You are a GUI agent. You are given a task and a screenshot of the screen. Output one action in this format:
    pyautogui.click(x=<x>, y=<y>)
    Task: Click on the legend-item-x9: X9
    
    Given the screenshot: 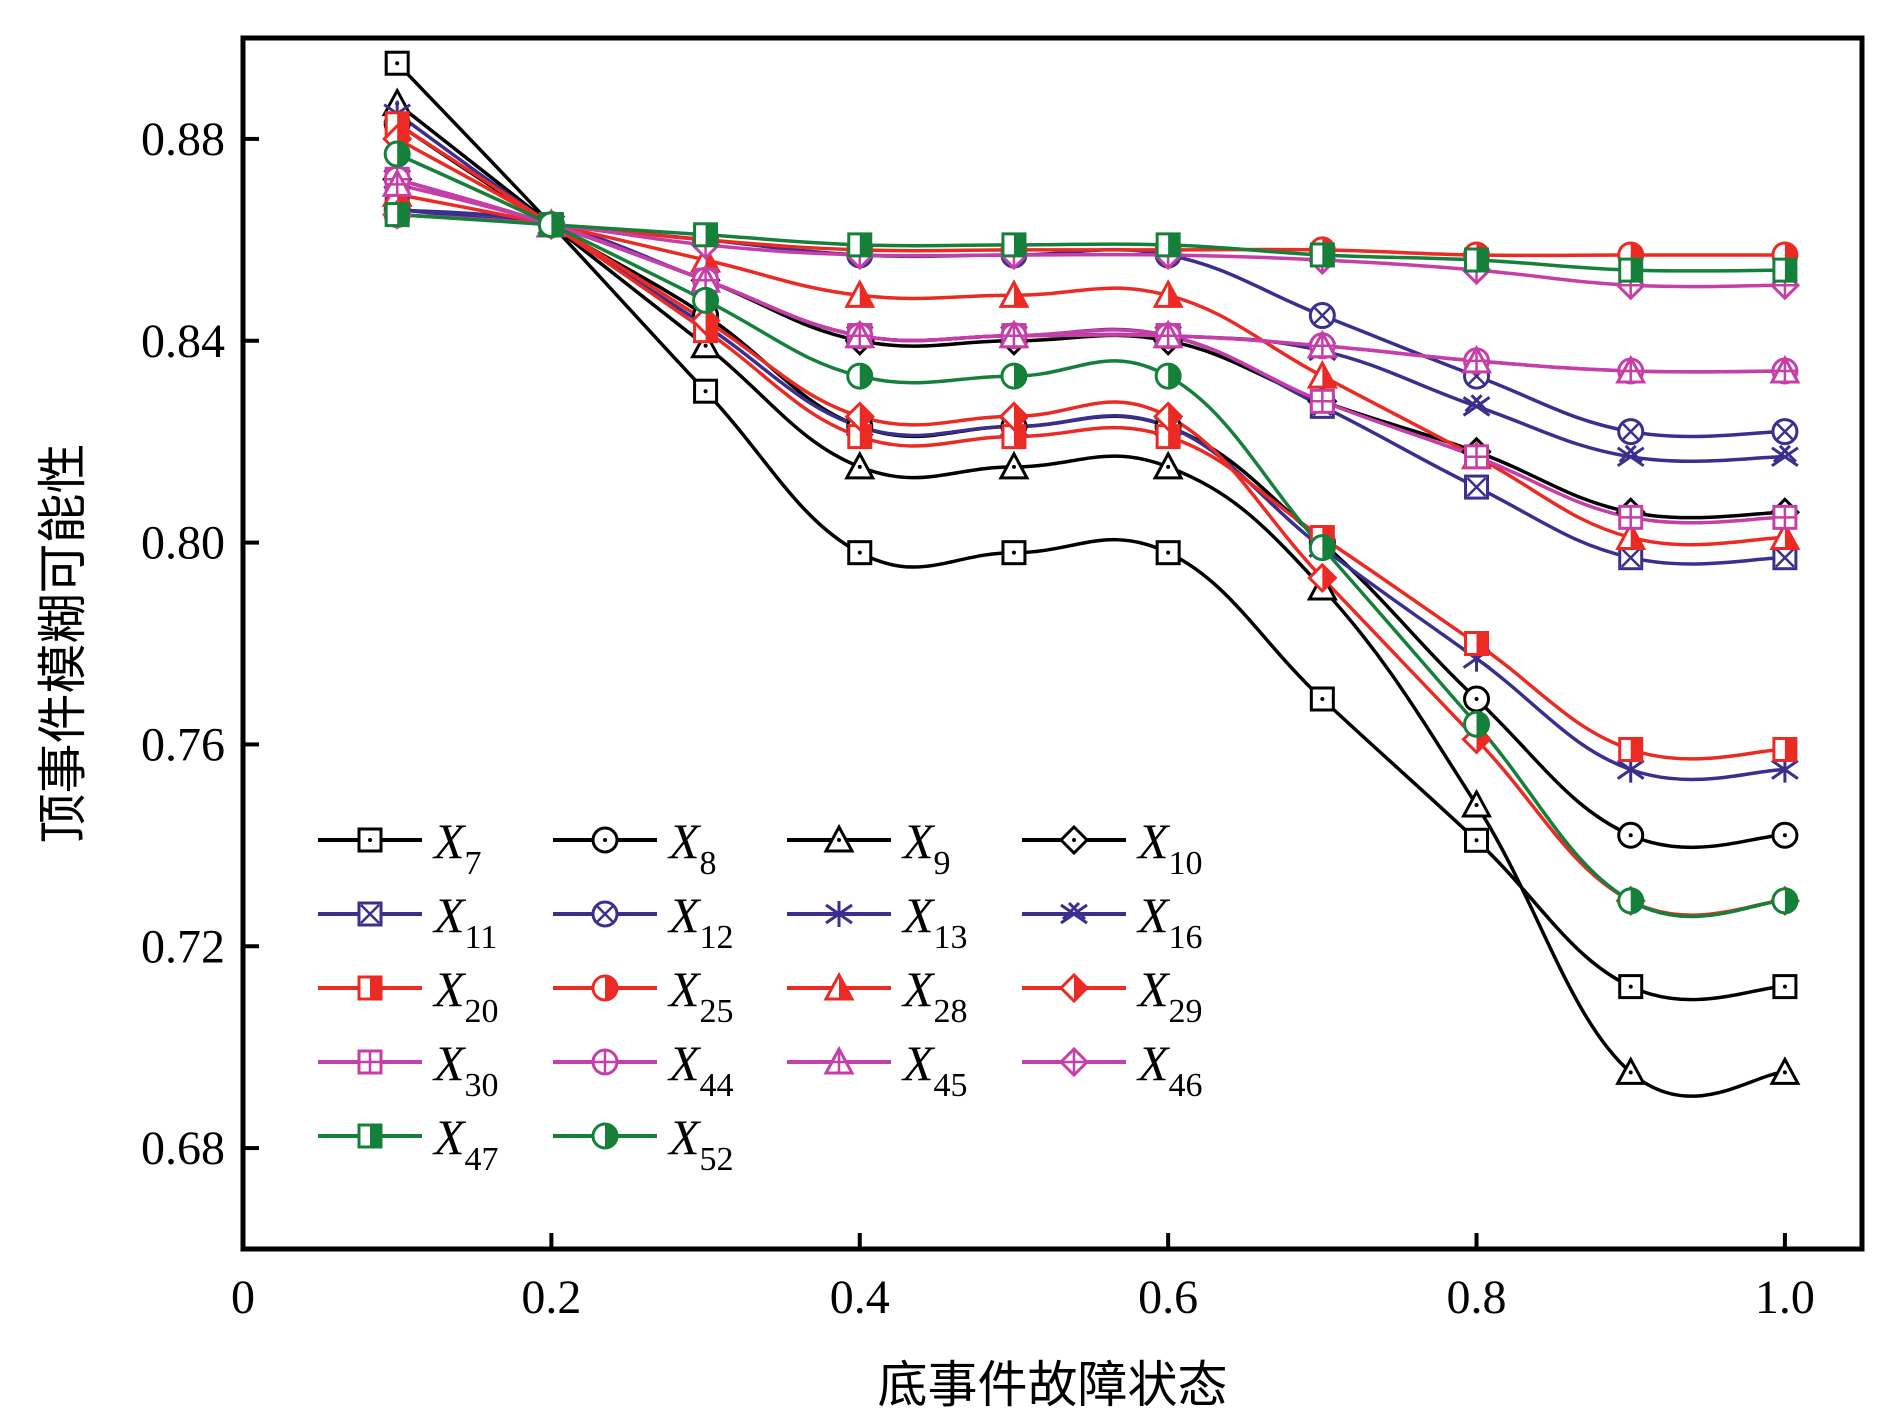 What is the action you would take?
    pyautogui.click(x=869, y=847)
    